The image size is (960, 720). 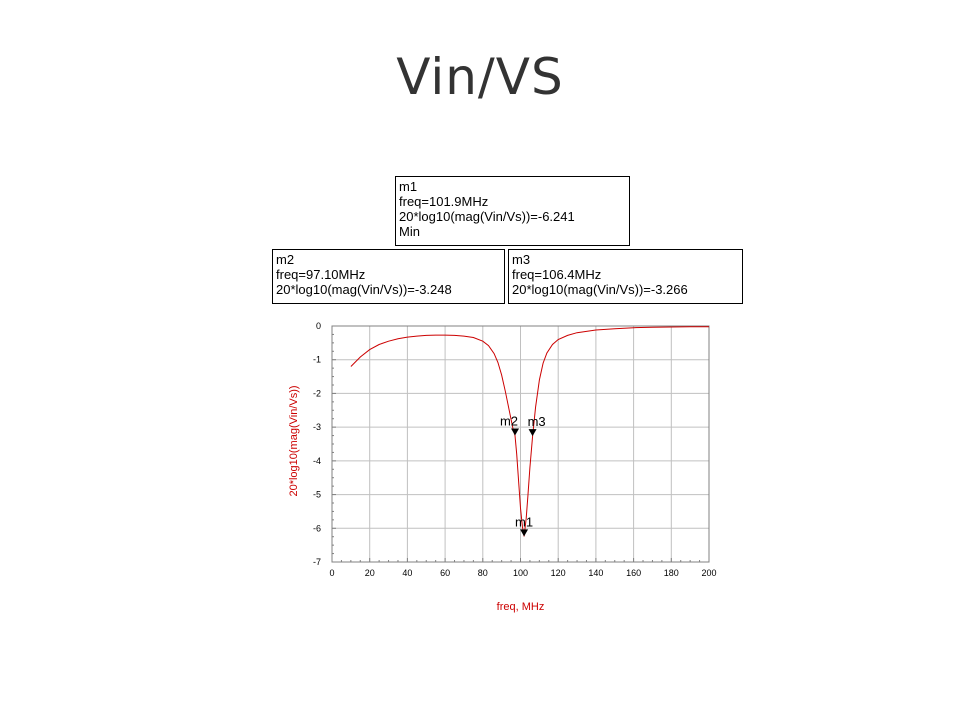 What do you see at coordinates (364, 289) in the screenshot?
I see `marker-readout-value: 20*log10(mag(Vin/Vs))=-3.248` at bounding box center [364, 289].